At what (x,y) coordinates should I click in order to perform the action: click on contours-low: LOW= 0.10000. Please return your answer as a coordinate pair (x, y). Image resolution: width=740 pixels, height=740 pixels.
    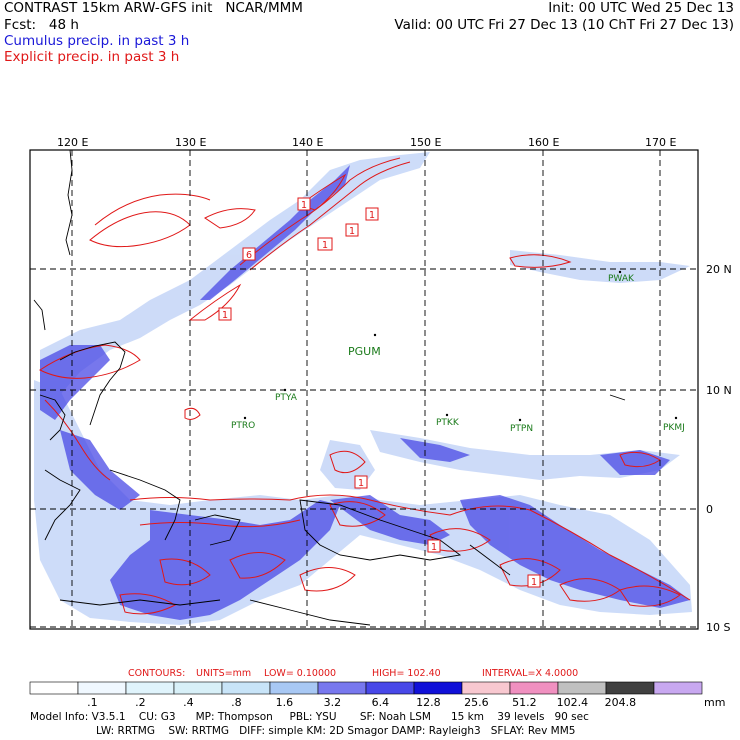
    Looking at the image, I should click on (300, 673).